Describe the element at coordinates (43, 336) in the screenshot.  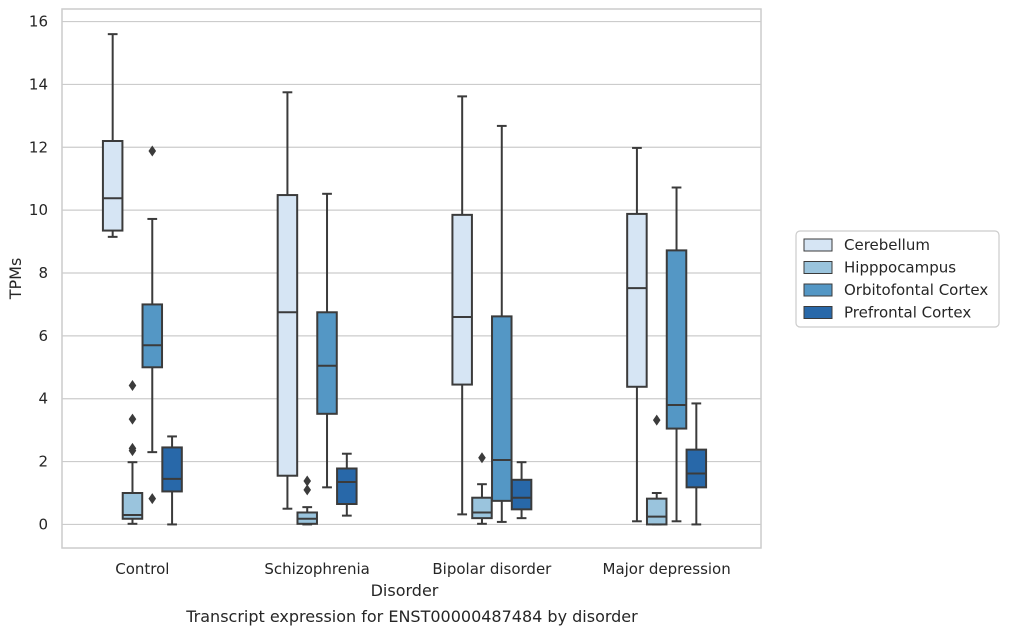
I see `y-tick-label: 6` at that location.